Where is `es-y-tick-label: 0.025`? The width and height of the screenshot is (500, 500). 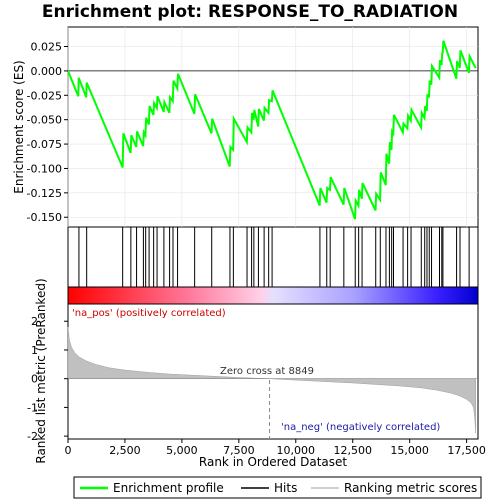 es-y-tick-label: 0.025 is located at coordinates (47, 47).